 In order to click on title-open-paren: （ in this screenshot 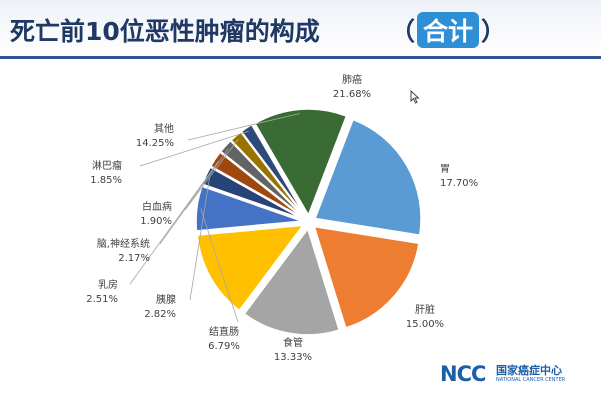, I will do `click(403, 31)`.